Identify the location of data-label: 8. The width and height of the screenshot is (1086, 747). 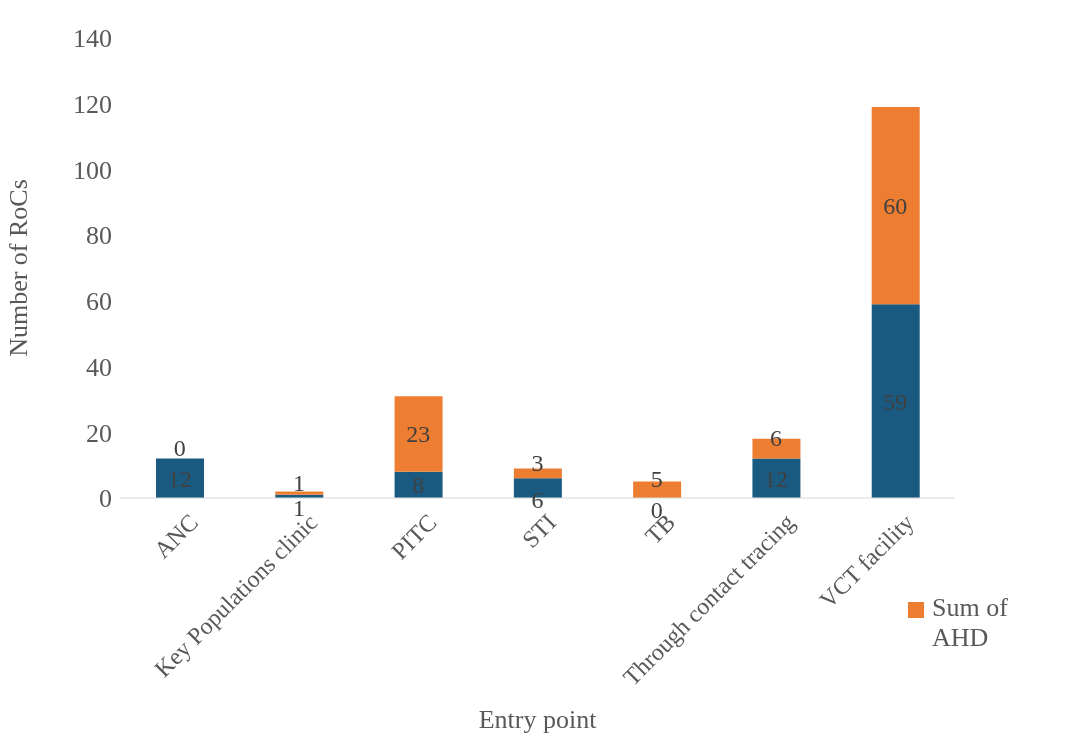
(418, 485).